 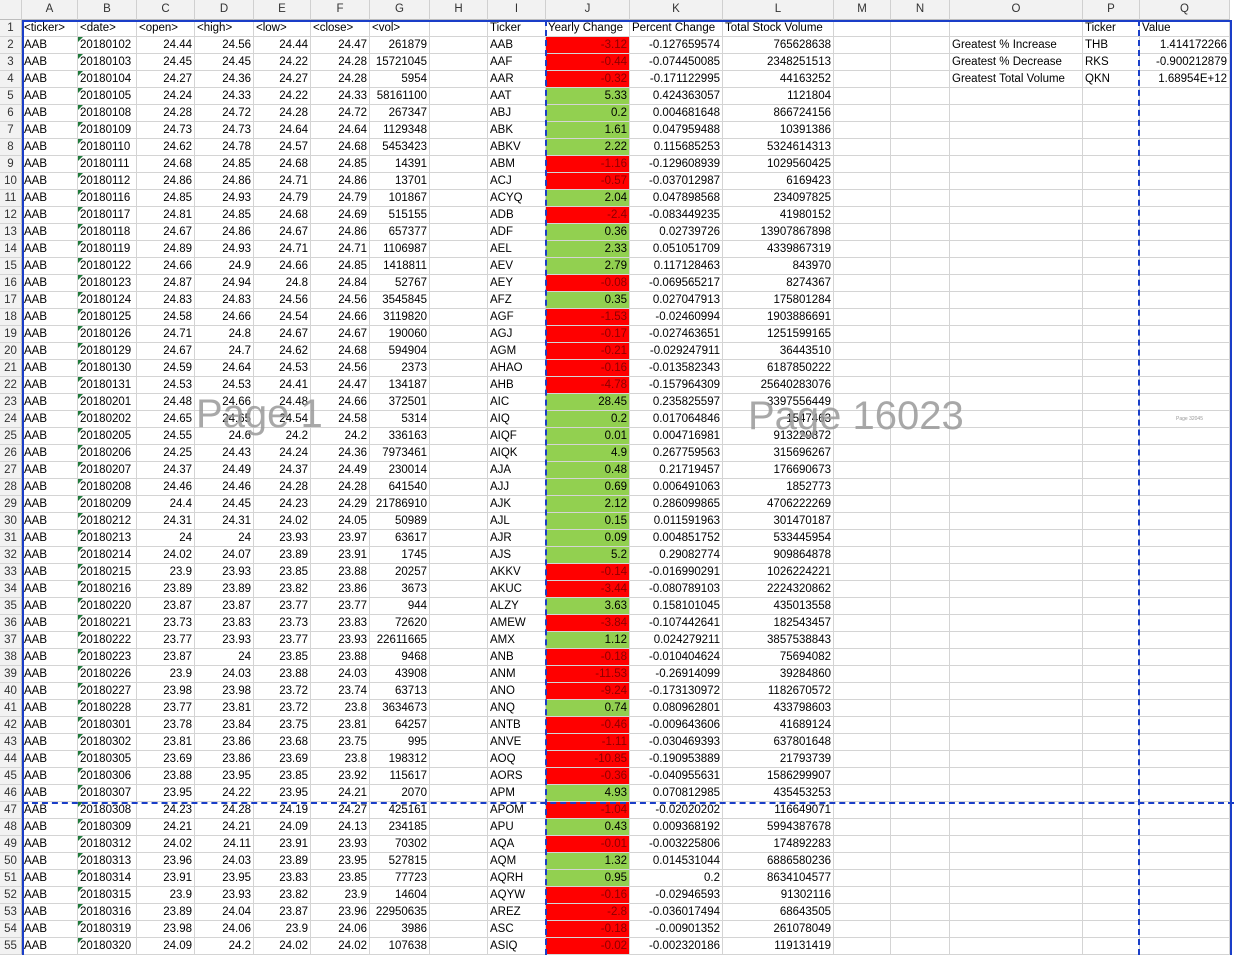 What do you see at coordinates (400, 215) in the screenshot?
I see `data-cell-G: 515155` at bounding box center [400, 215].